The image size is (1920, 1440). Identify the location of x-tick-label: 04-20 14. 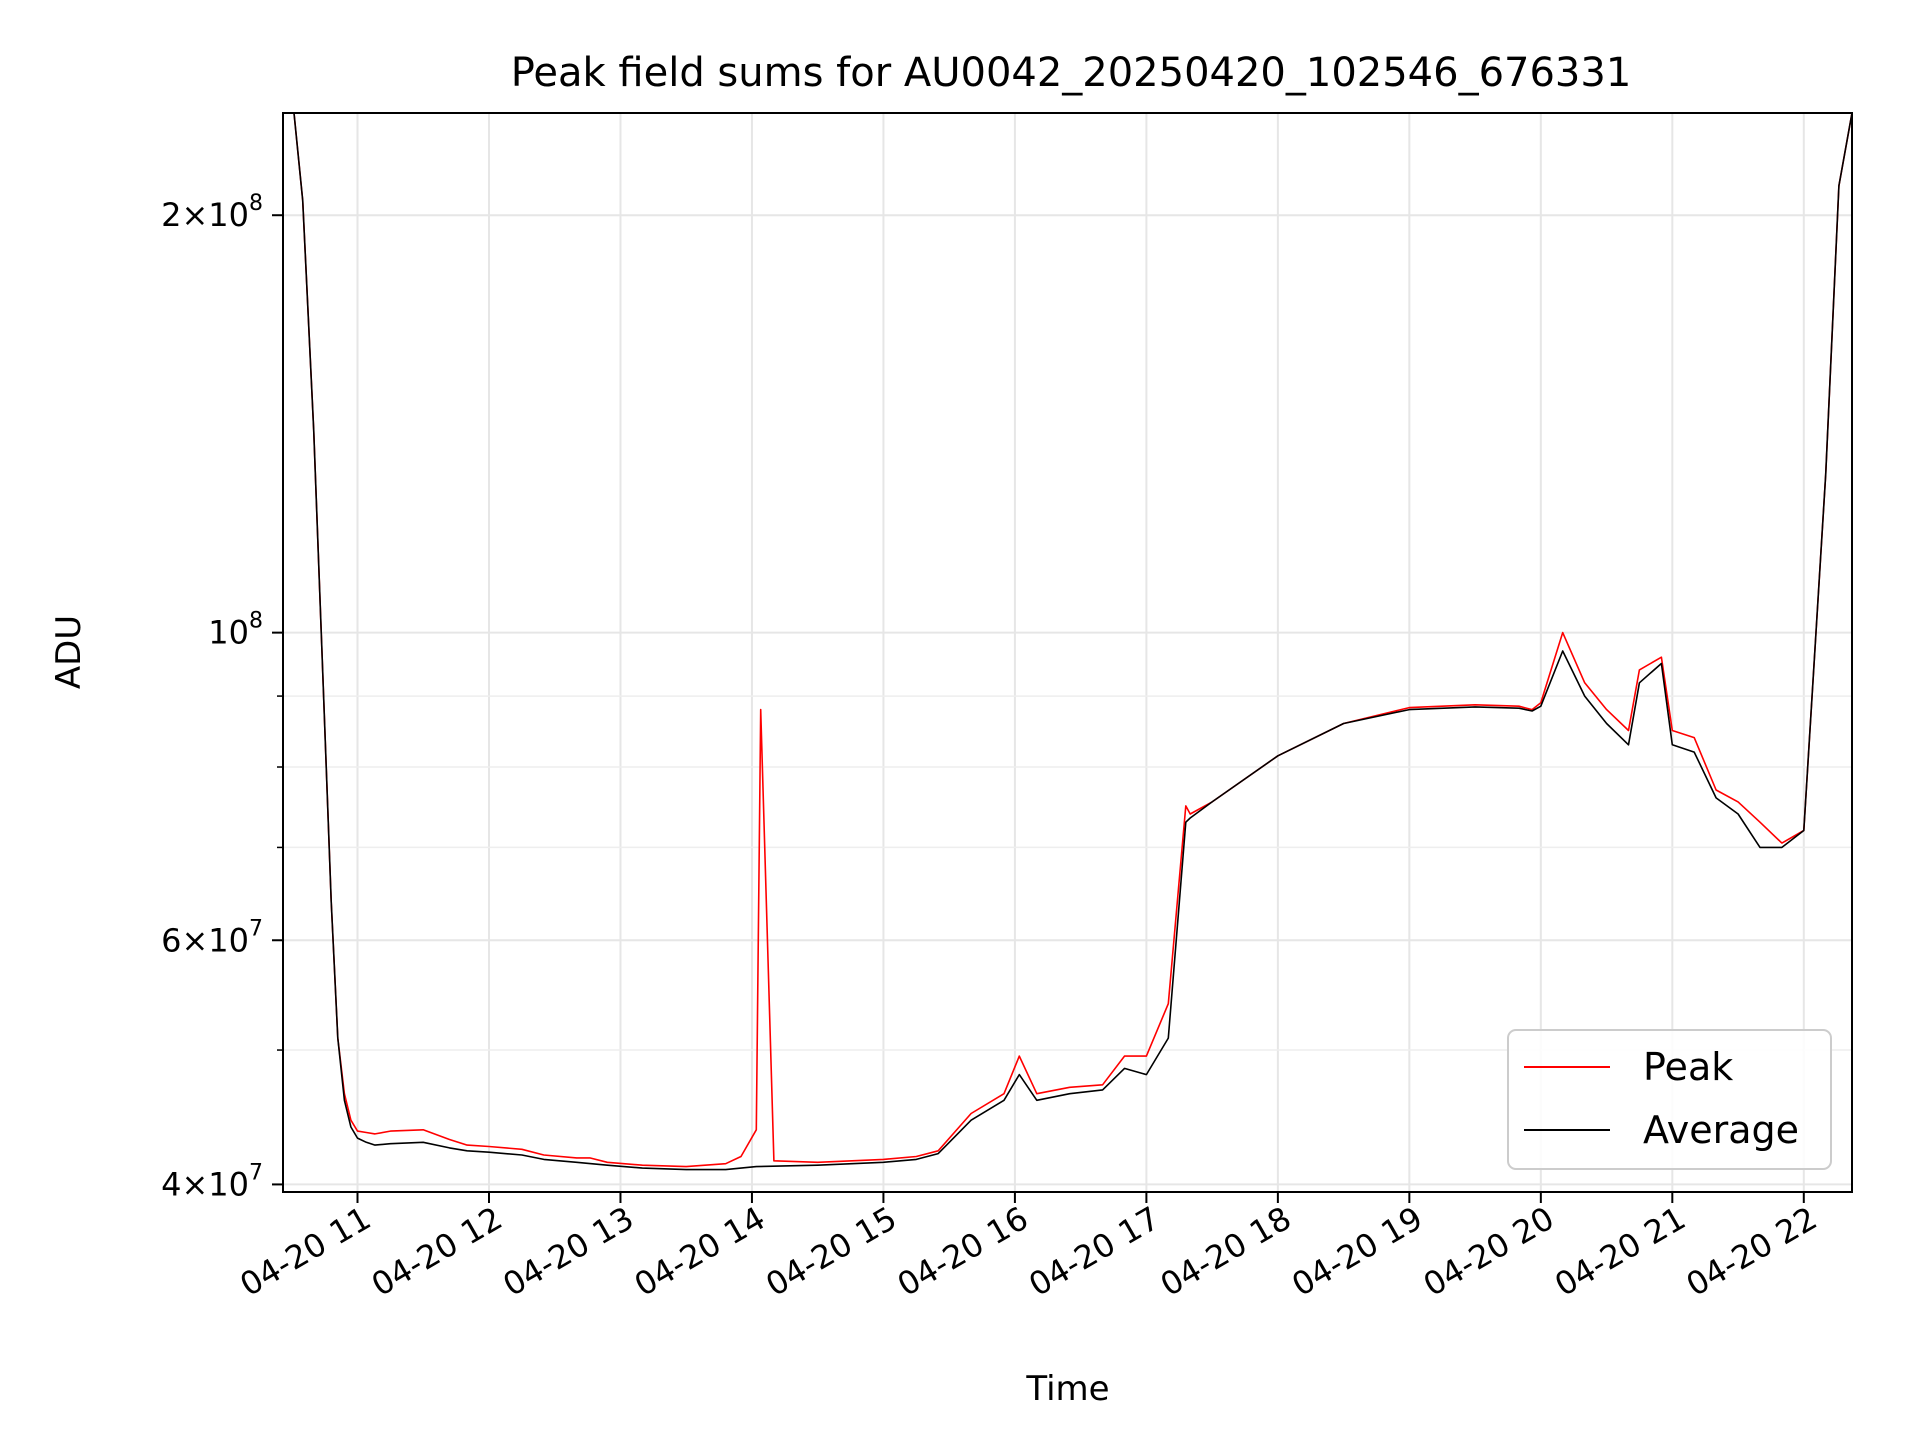
(700, 1251).